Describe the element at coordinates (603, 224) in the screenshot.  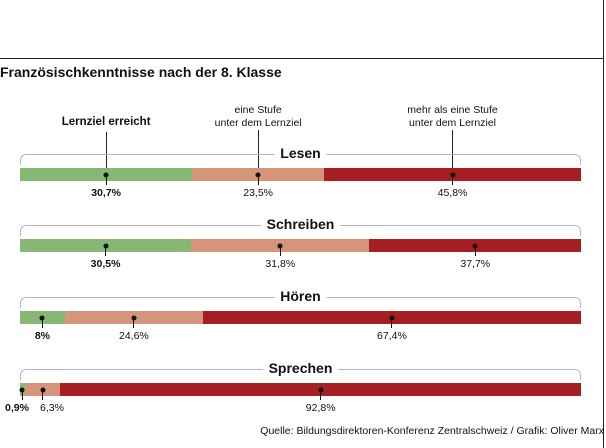
I see `frame-right-rule` at that location.